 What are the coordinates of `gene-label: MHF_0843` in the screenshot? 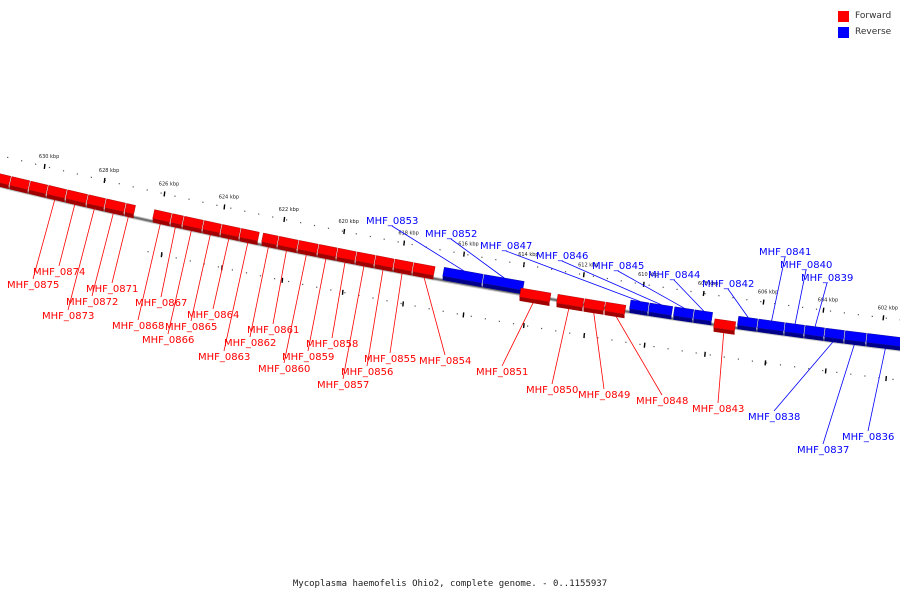 It's located at (718, 409).